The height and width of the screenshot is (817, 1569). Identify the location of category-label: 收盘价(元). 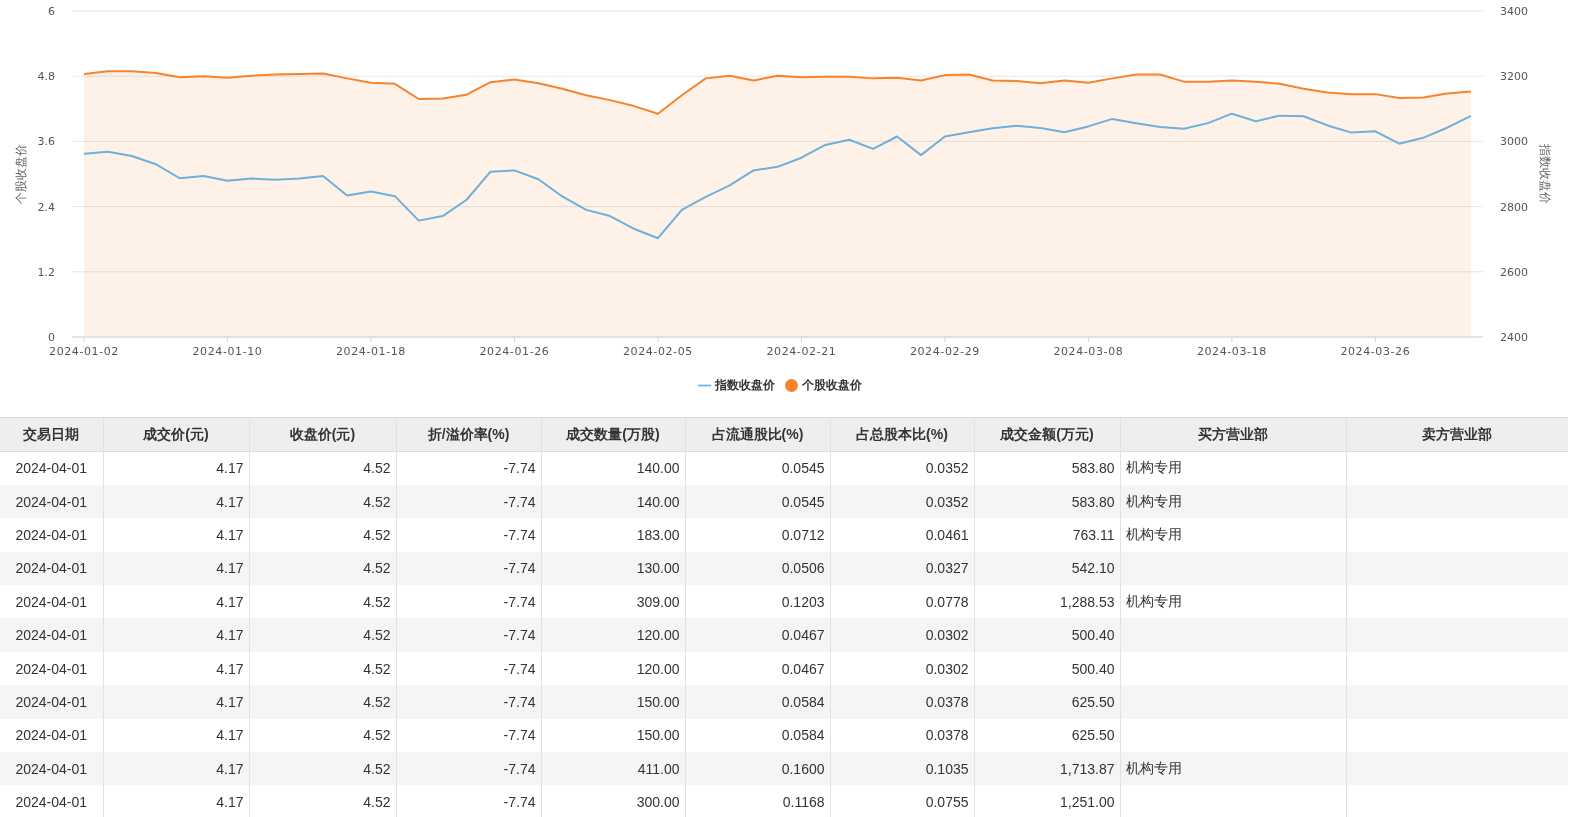
(322, 434).